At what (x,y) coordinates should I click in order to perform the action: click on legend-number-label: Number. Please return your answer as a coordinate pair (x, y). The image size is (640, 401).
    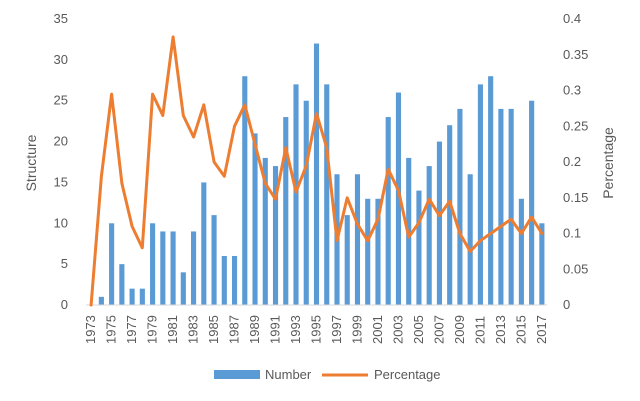
    Looking at the image, I should click on (288, 374).